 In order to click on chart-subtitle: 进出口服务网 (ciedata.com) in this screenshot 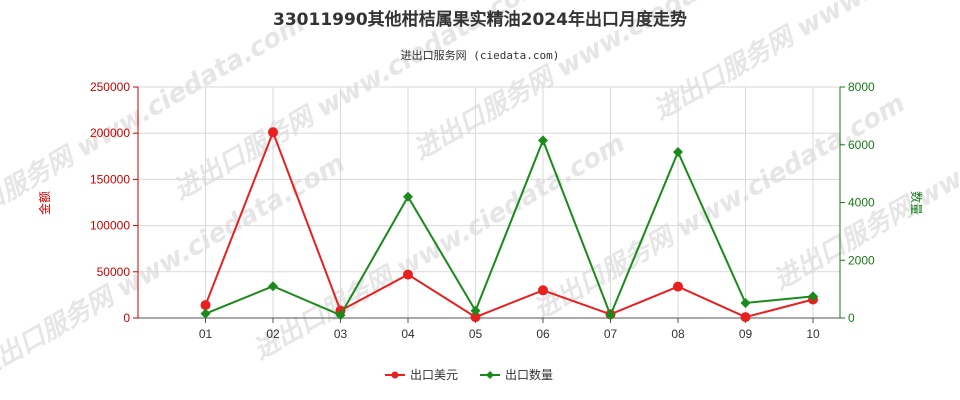, I will do `click(480, 55)`.